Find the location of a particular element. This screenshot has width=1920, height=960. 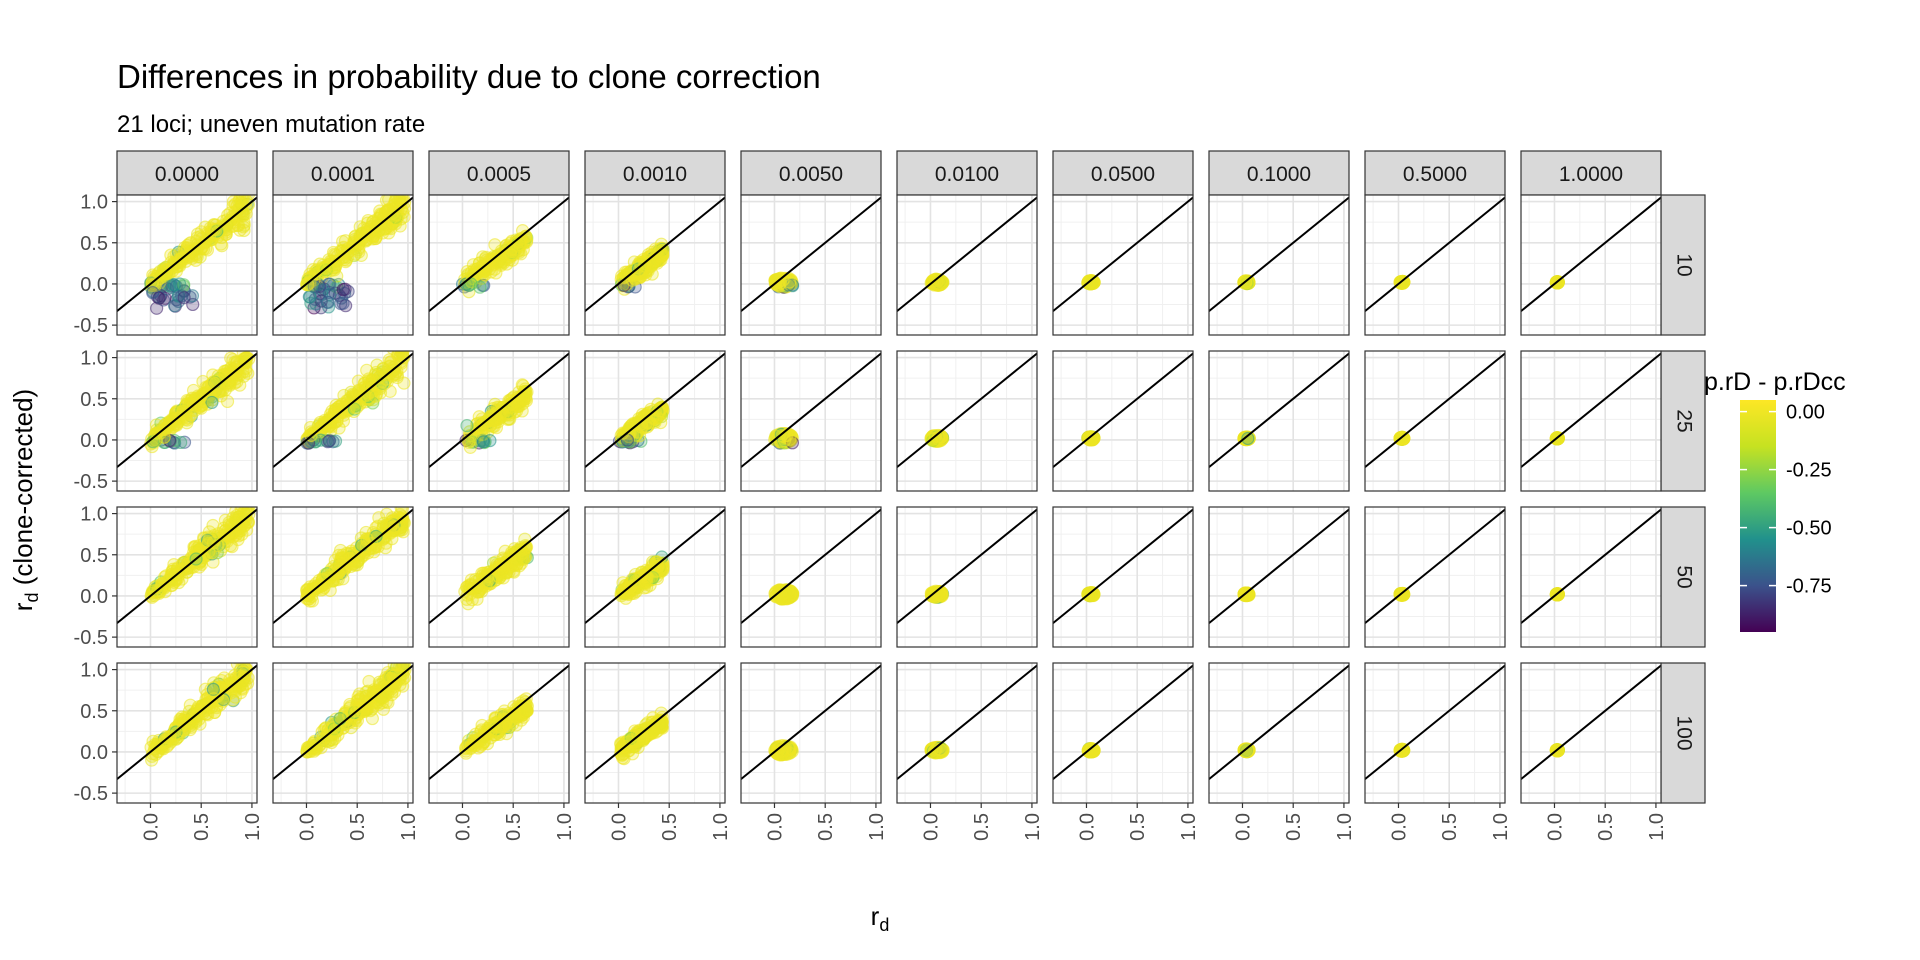

col-strip-label: 0.0010 is located at coordinates (655, 174).